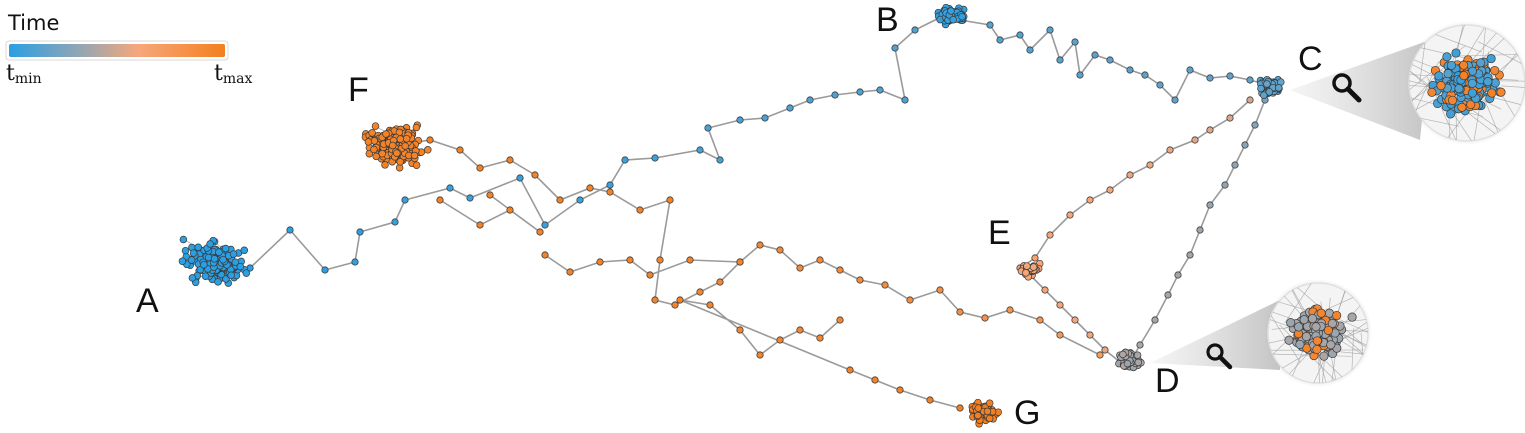  I want to click on cluster-label-e: E, so click(999, 233).